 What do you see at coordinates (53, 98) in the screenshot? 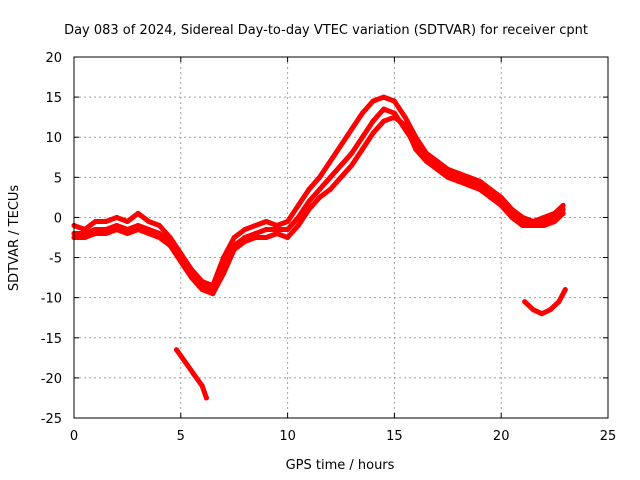
I see `y-tick-label: 15` at bounding box center [53, 98].